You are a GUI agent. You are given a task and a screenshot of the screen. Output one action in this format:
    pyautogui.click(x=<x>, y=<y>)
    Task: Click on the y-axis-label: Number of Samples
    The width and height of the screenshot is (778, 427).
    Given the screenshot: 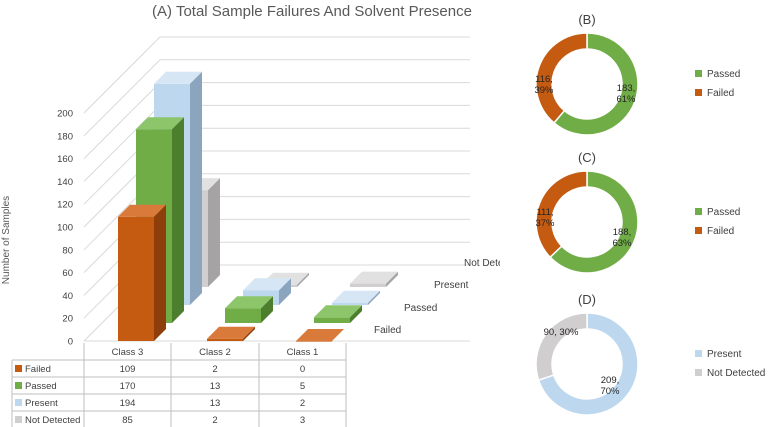 What is the action you would take?
    pyautogui.click(x=6, y=240)
    